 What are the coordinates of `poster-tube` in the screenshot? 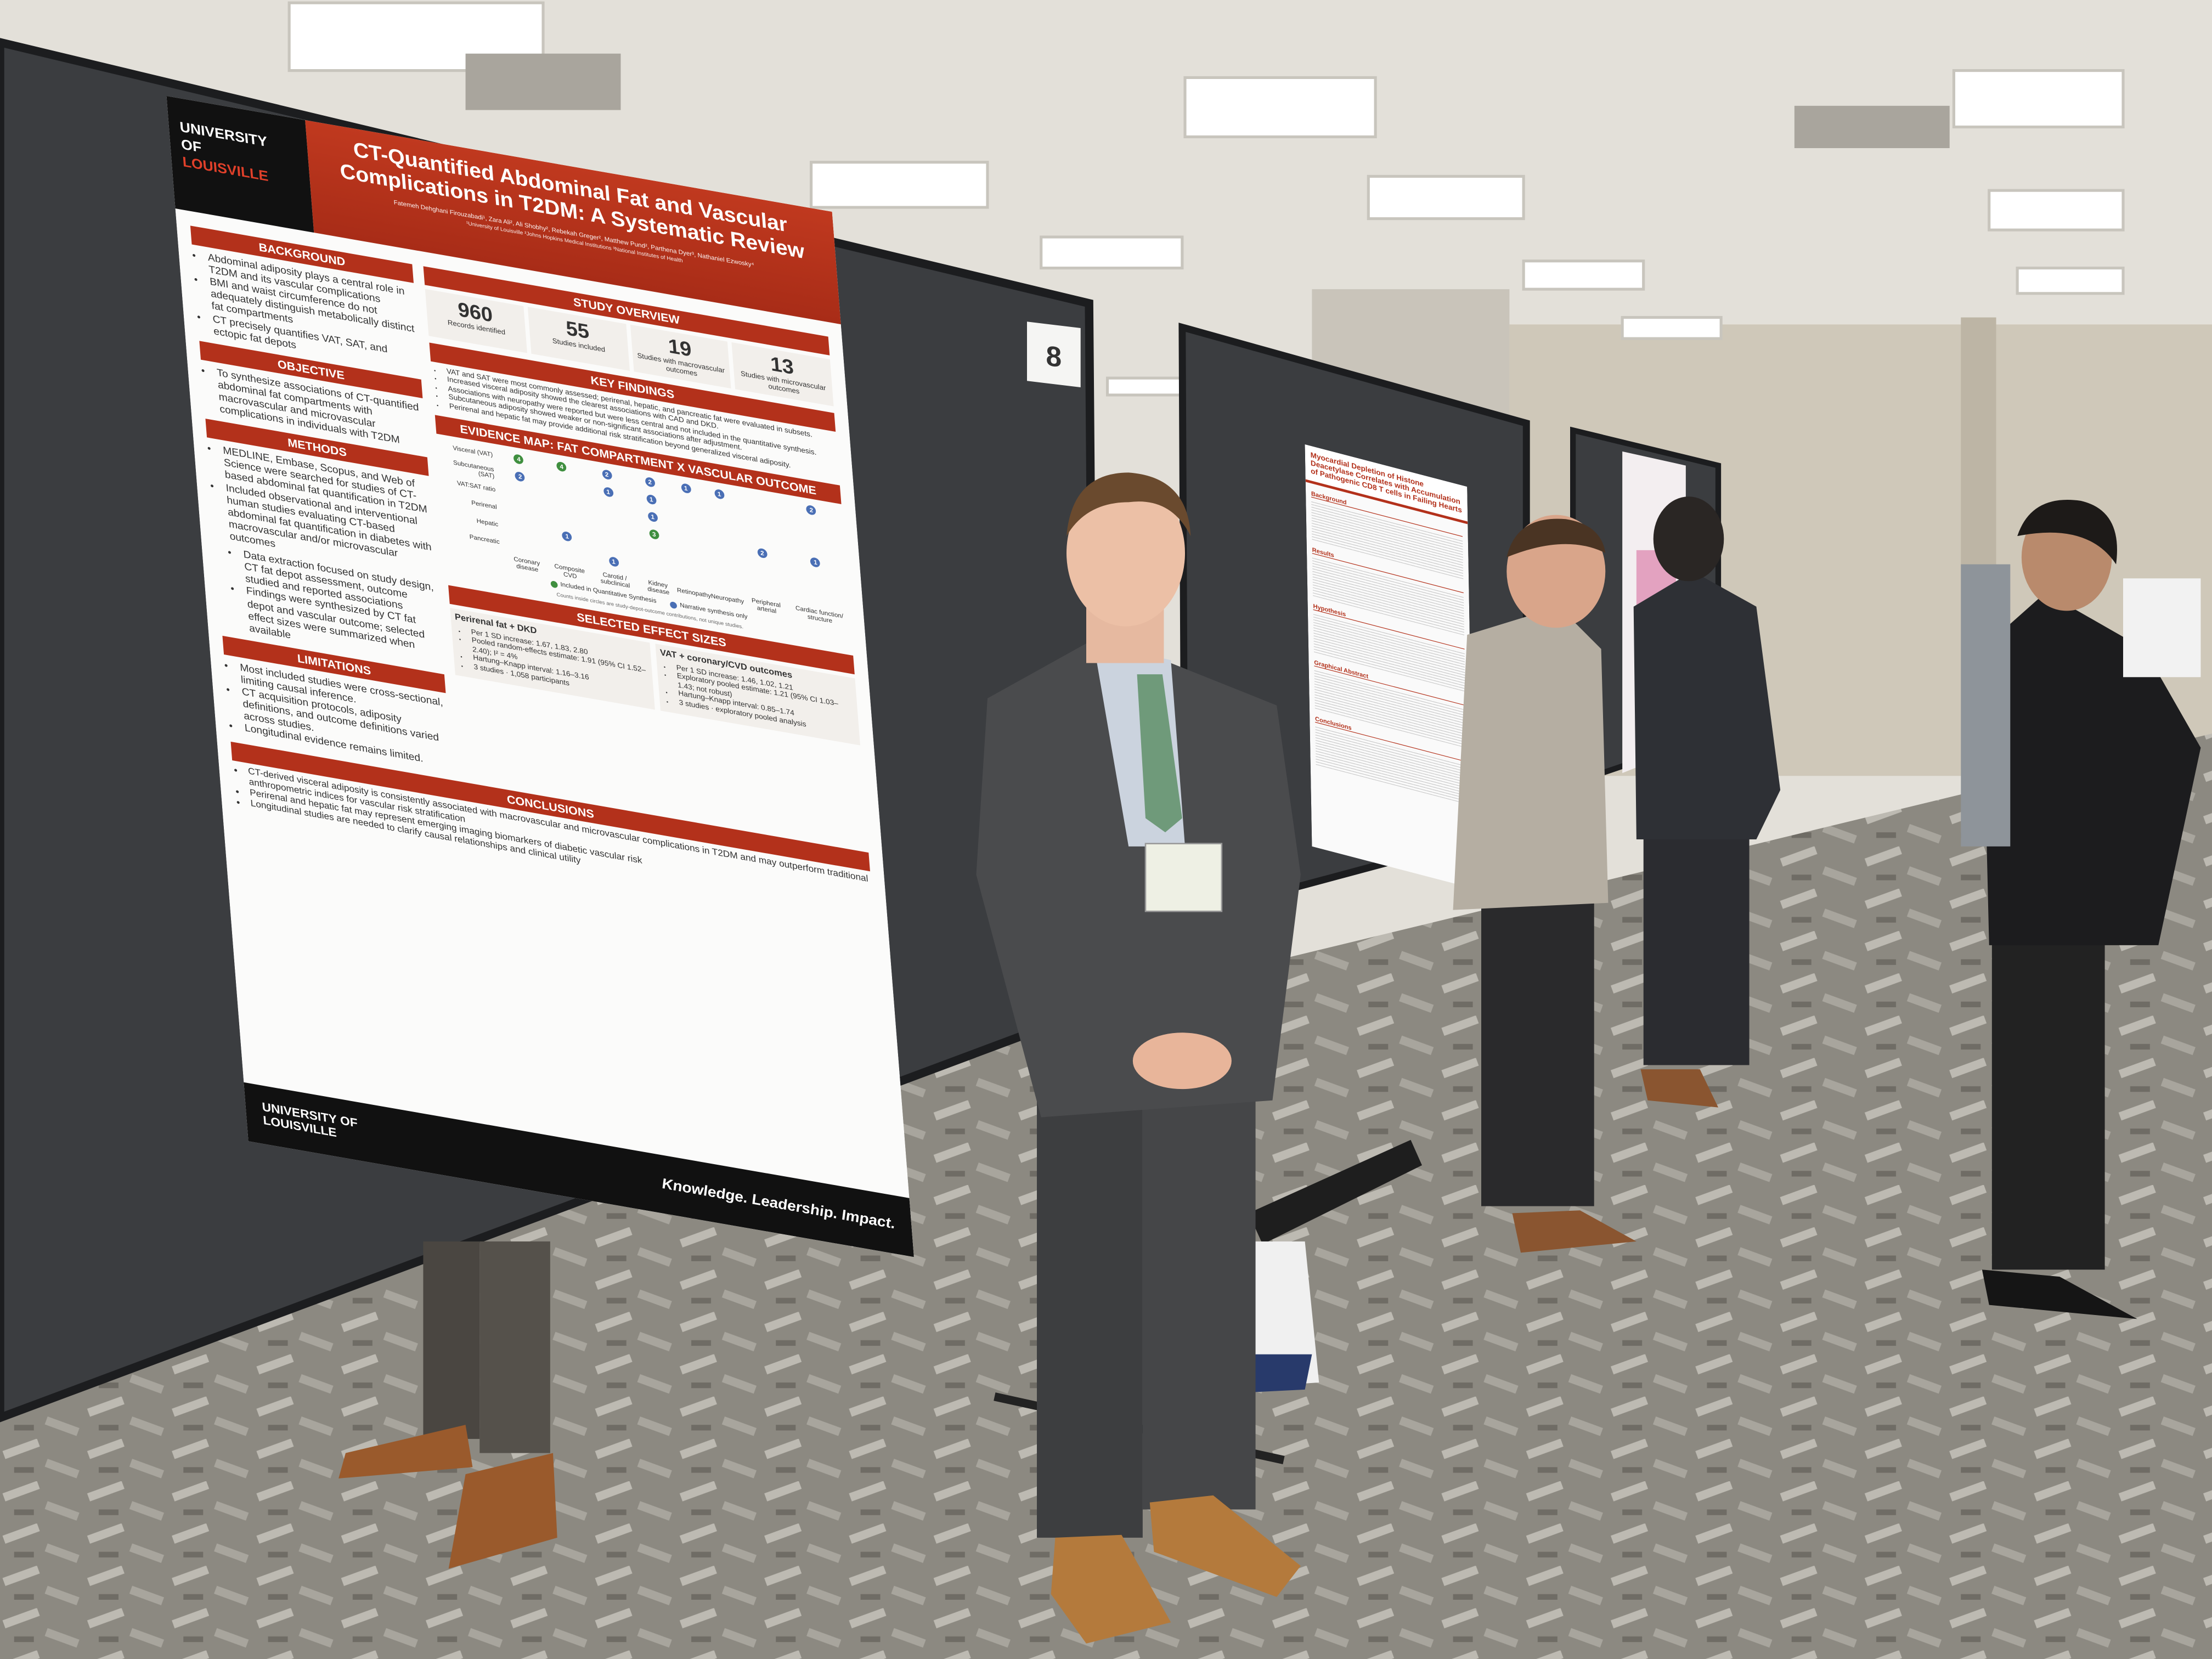 It's located at (1335, 1191).